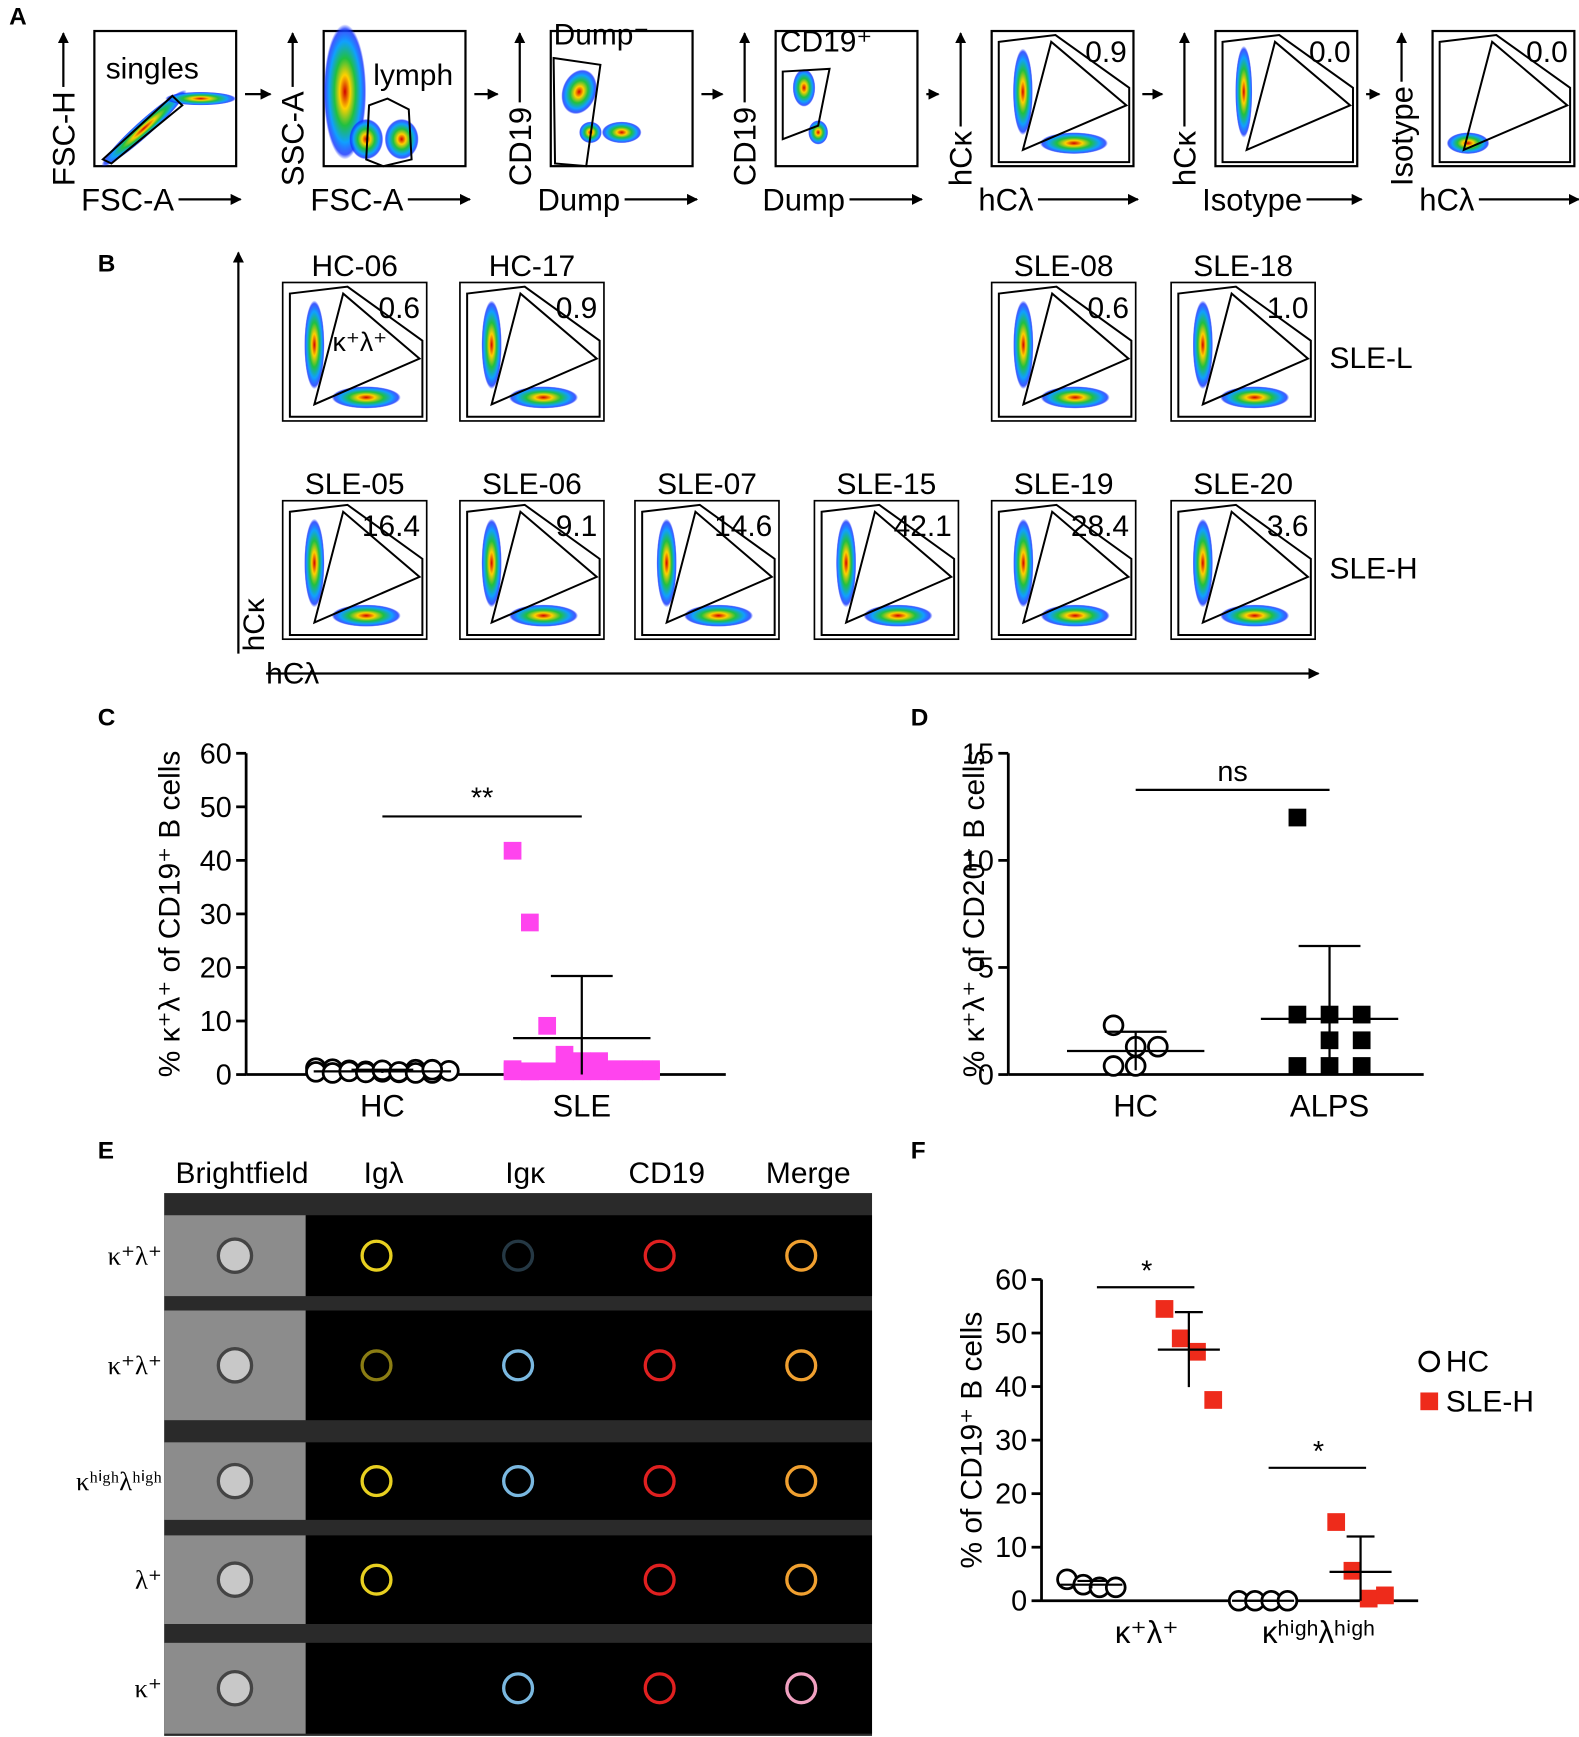 This screenshot has height=1737, width=1579. What do you see at coordinates (978, 754) in the screenshot?
I see `y-tick-label: 15` at bounding box center [978, 754].